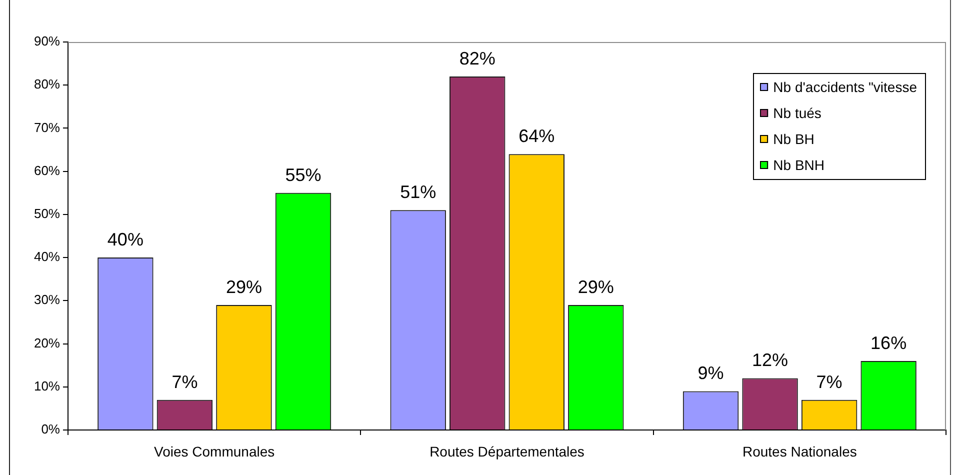  Describe the element at coordinates (770, 360) in the screenshot. I see `data-label: 12%` at that location.